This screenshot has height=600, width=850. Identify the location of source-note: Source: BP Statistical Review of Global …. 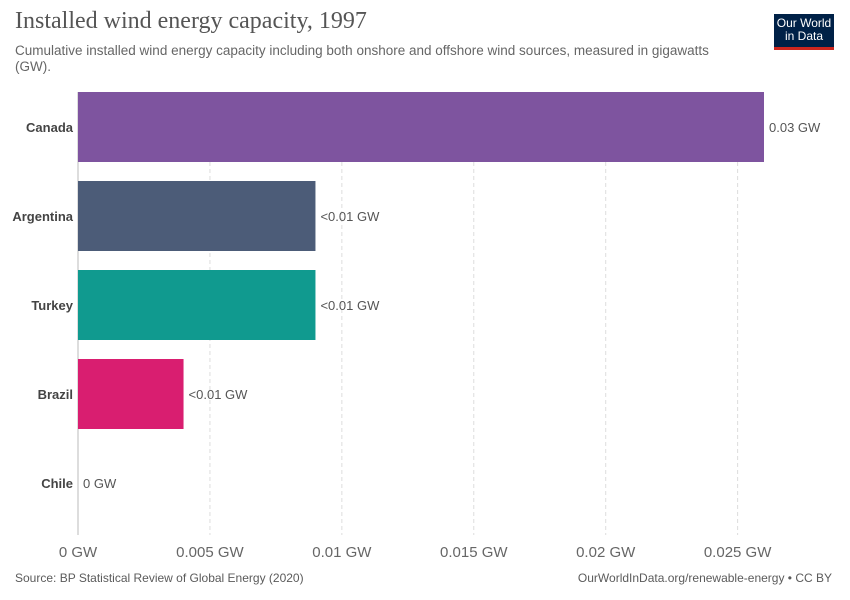
(159, 578).